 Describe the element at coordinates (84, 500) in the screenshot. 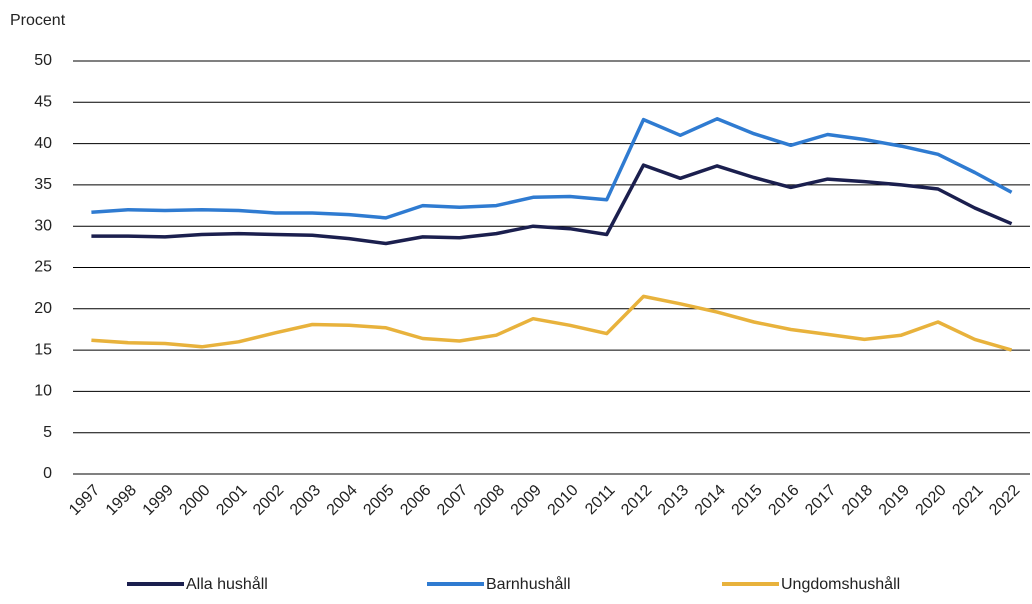

I see `x-tick-label: 1997` at that location.